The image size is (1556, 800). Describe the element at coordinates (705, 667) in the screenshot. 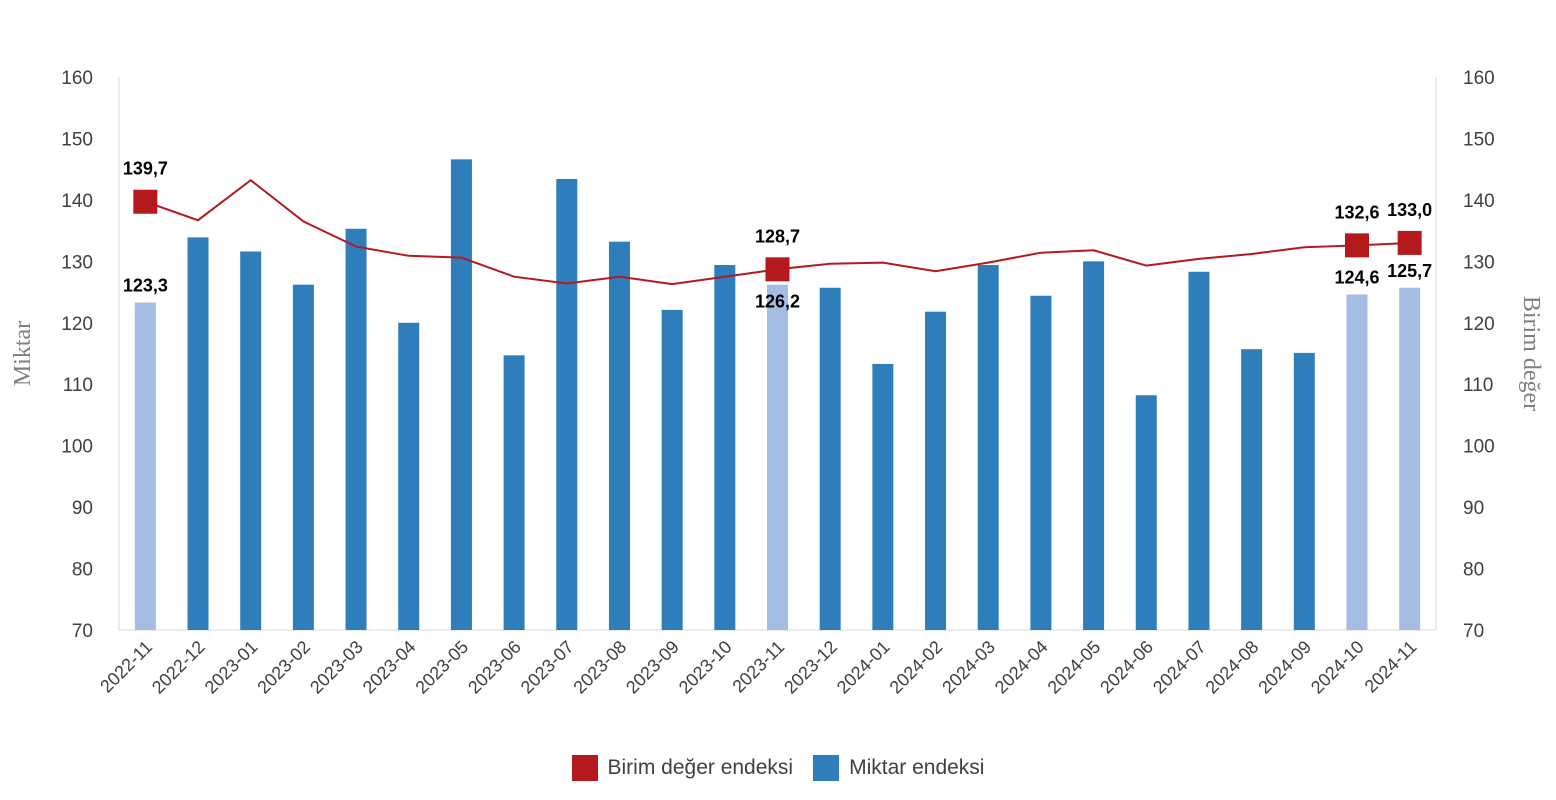

I see `x-tick-label: 2023-10` at that location.